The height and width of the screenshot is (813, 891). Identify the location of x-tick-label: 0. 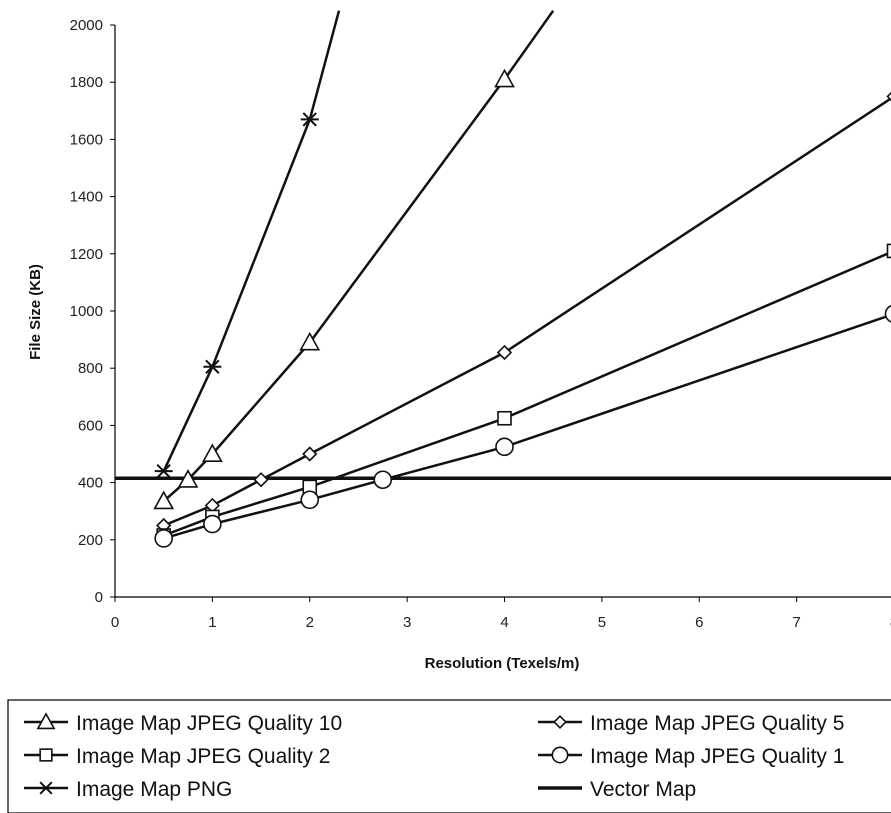
(115, 622).